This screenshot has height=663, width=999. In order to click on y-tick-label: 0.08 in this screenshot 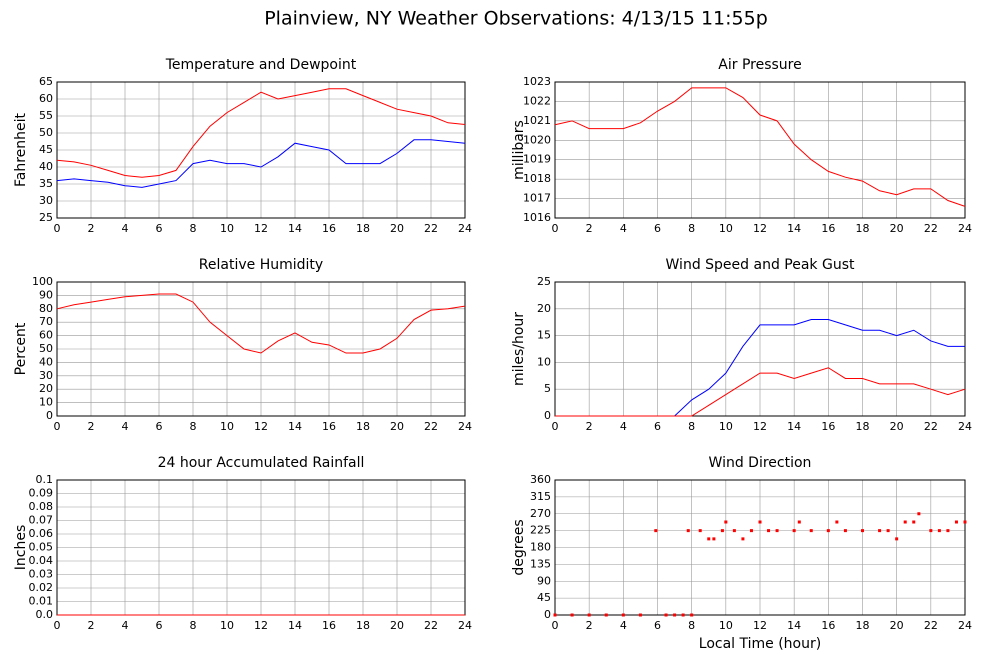, I will do `click(41, 506)`.